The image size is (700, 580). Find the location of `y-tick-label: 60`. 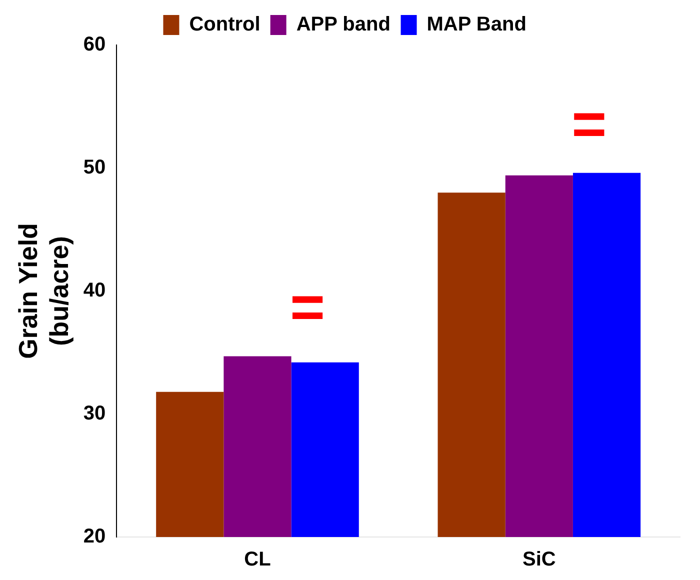

y-tick-label: 60 is located at coordinates (94, 45).